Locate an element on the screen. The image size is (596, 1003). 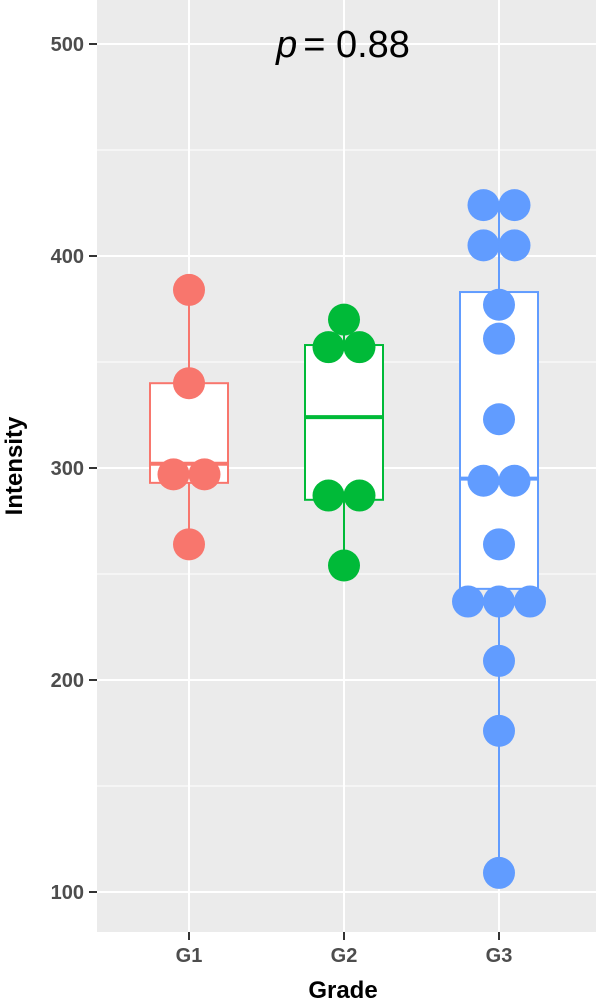
x-tick-label: G3 is located at coordinates (499, 956).